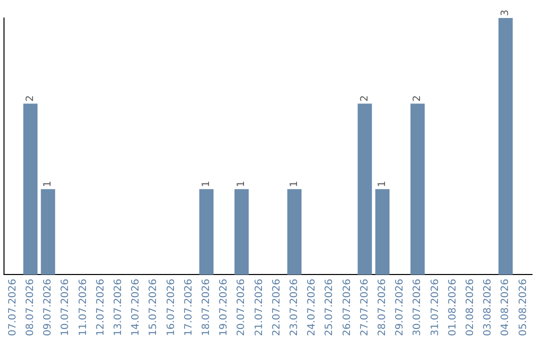  Describe the element at coordinates (330, 307) in the screenshot. I see `x-tick-label: 25.07.2026` at that location.